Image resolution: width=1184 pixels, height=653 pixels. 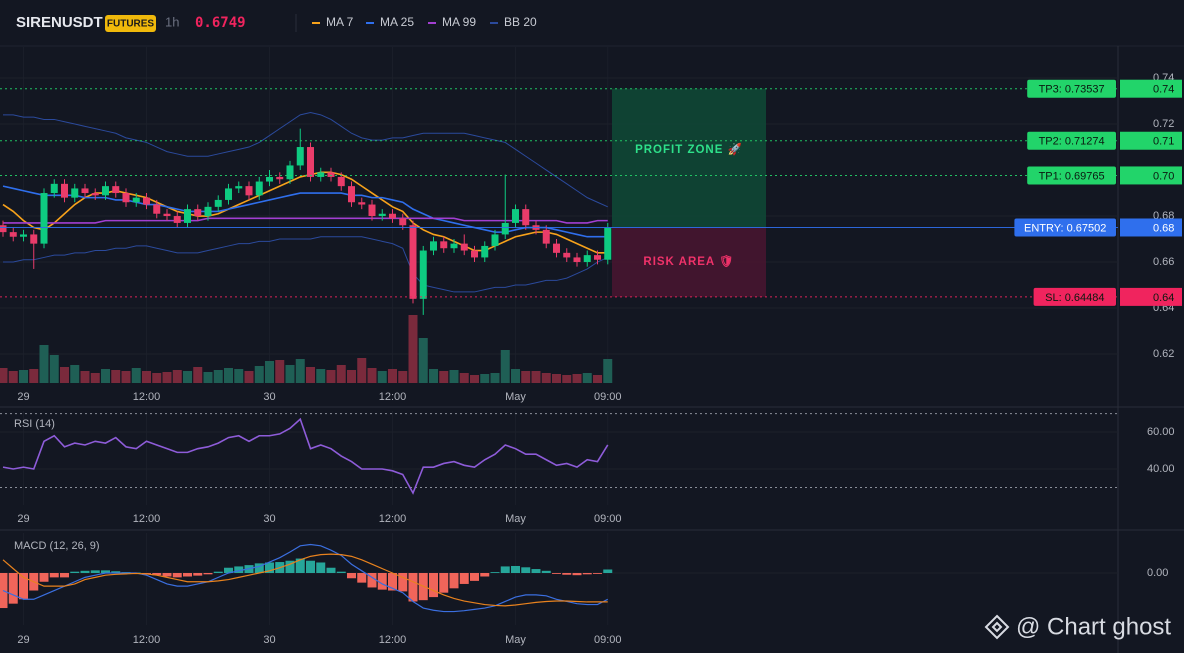 What do you see at coordinates (515, 640) in the screenshot?
I see `x-tick-label: May` at bounding box center [515, 640].